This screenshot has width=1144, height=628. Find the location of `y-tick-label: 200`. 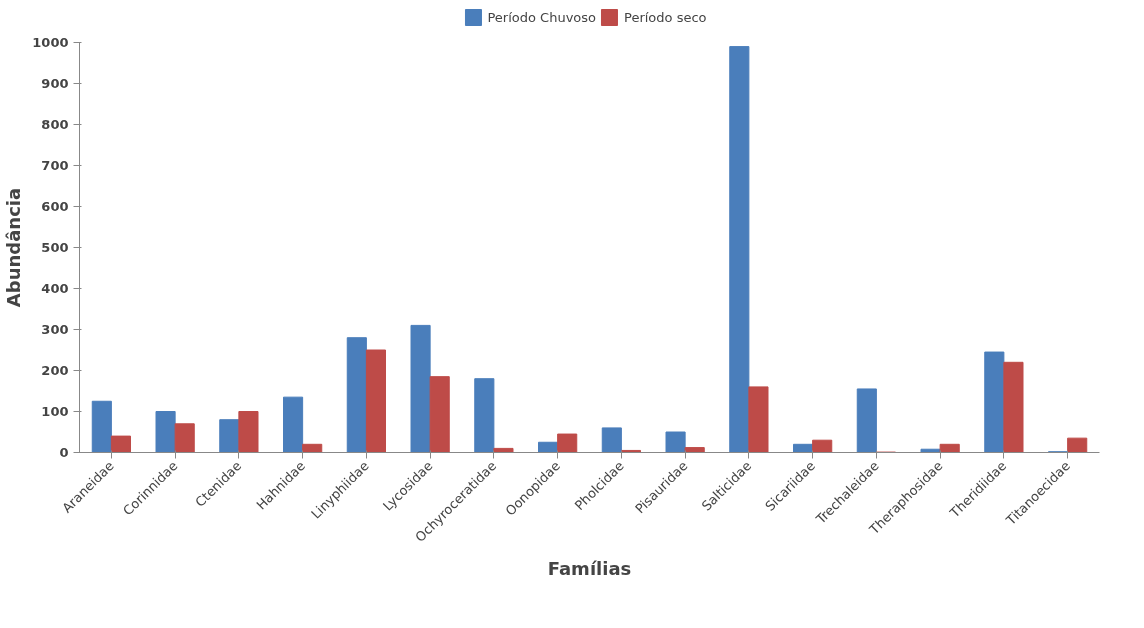

y-tick-label: 200 is located at coordinates (55, 370).